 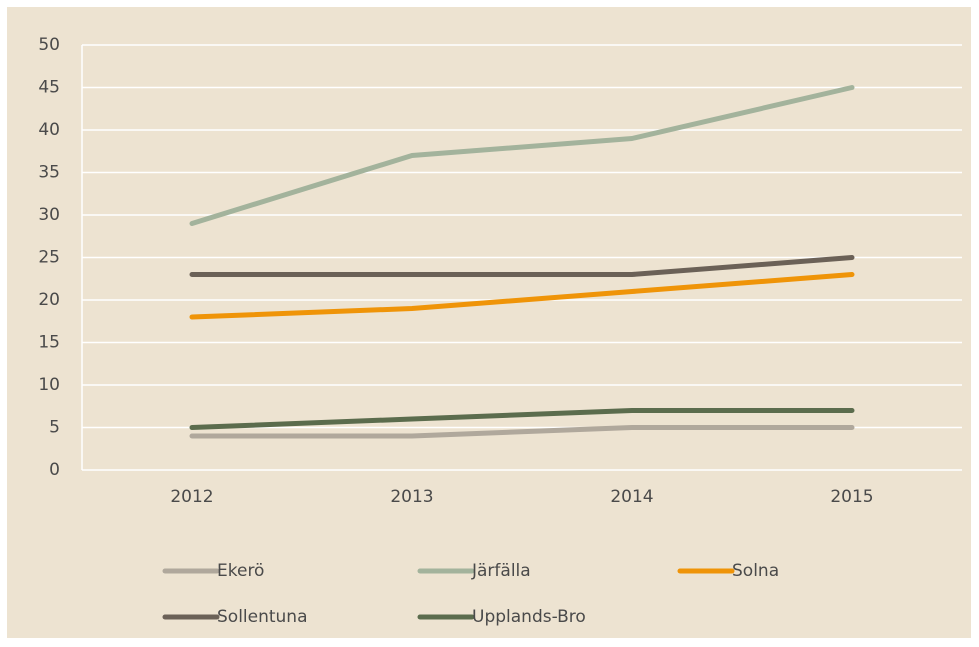 I want to click on y-tick-label: 45, so click(x=49, y=88).